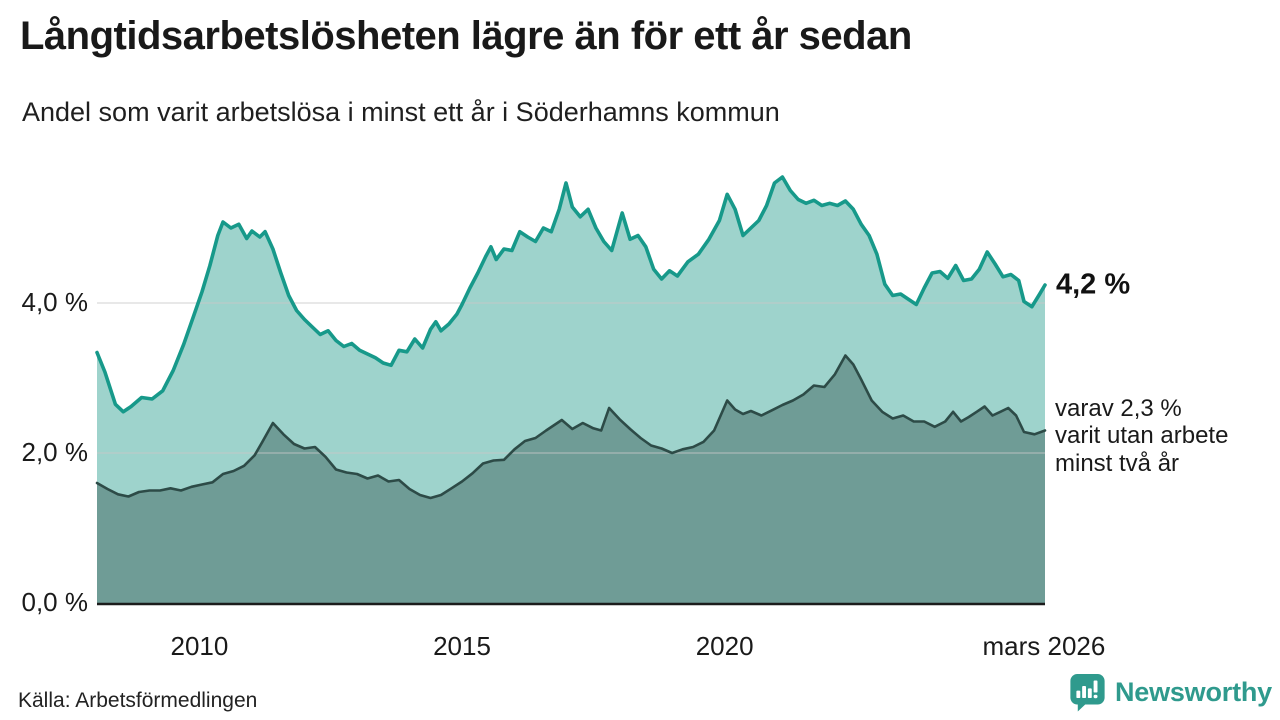 The height and width of the screenshot is (720, 1280). I want to click on source-credit: Källa: Arbetsförmedlingen, so click(138, 700).